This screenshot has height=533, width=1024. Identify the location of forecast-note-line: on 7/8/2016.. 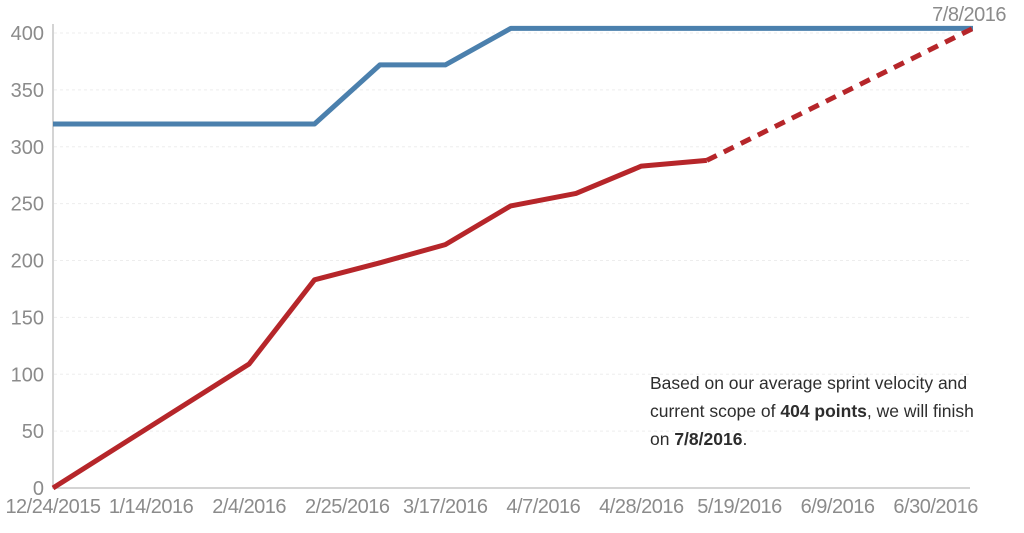
(830, 439).